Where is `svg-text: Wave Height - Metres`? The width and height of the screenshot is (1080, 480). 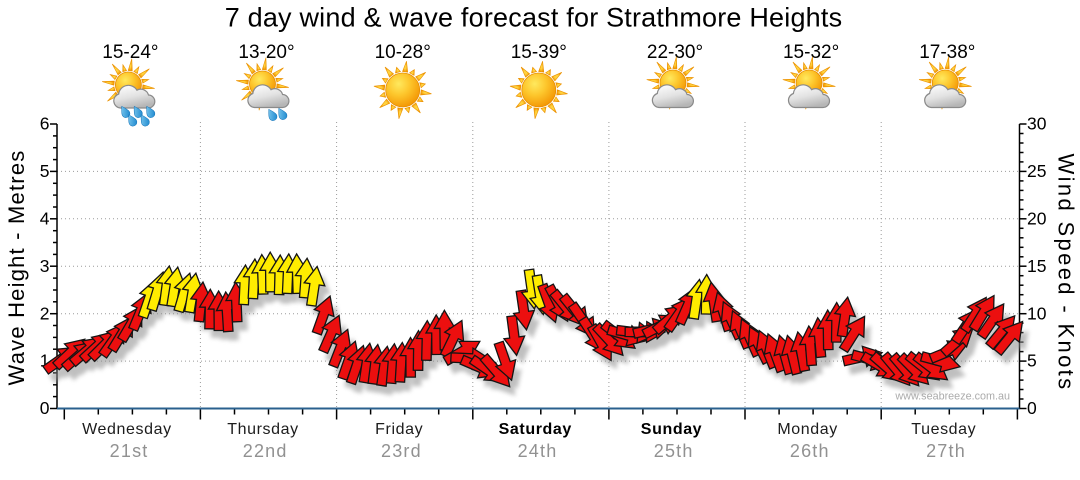 svg-text: Wave Height - Metres is located at coordinates (16, 268).